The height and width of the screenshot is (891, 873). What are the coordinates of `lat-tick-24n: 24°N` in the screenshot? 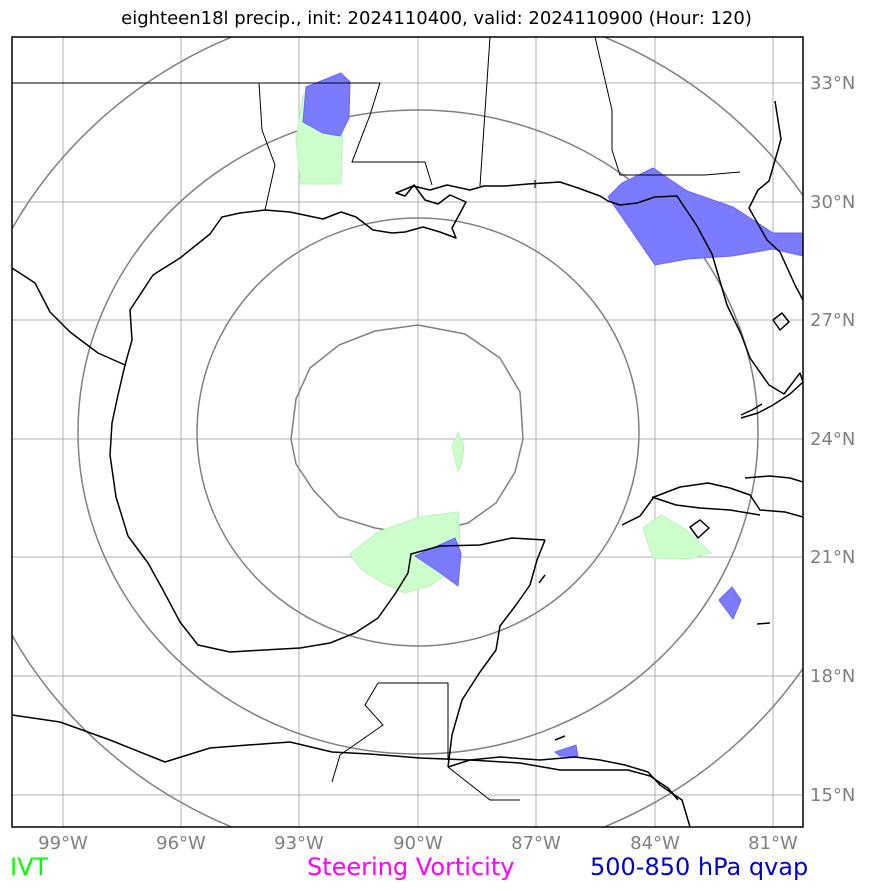 It's located at (832, 439).